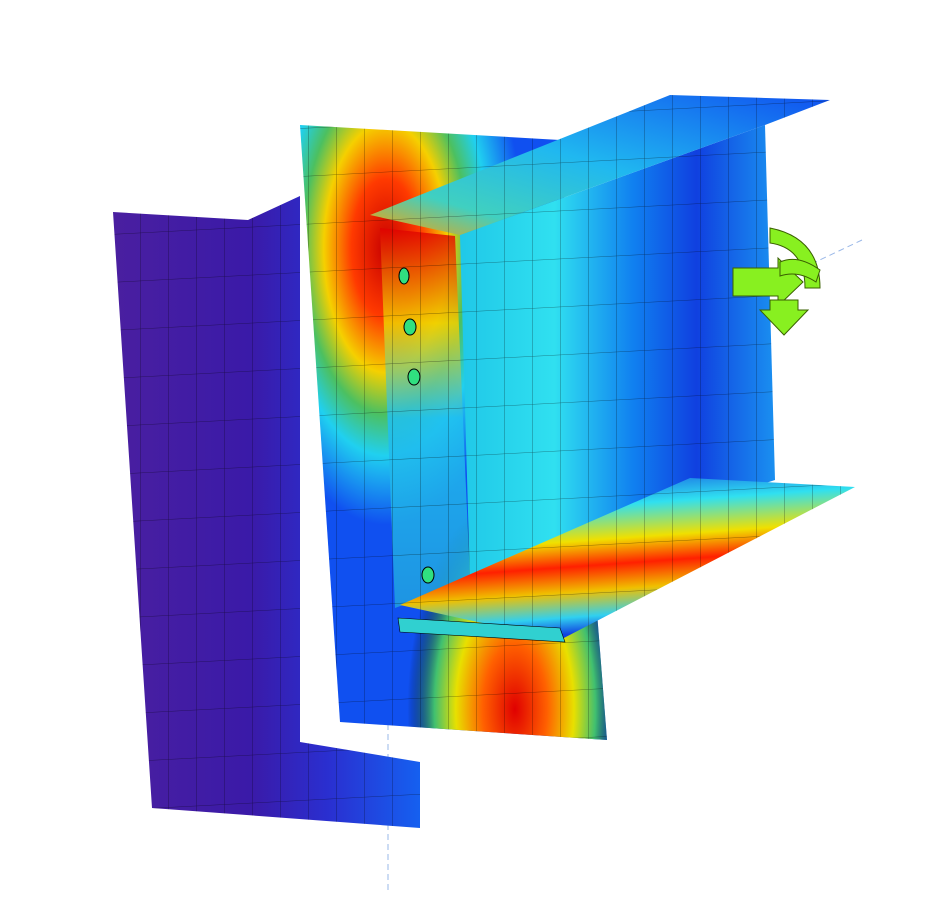 Image resolution: width=950 pixels, height=900 pixels. What do you see at coordinates (776, 281) in the screenshot?
I see `moment-arrow` at bounding box center [776, 281].